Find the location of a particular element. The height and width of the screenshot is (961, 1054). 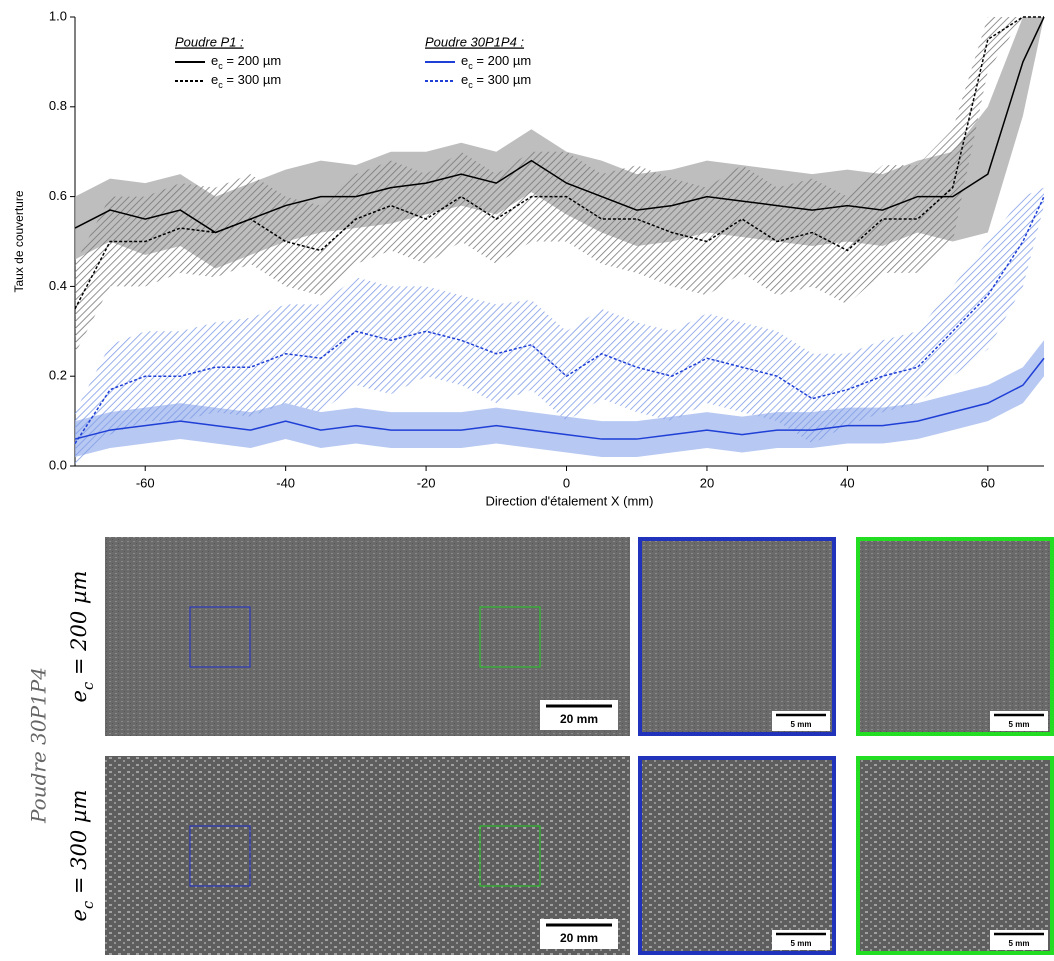

x-tick-label: 40 is located at coordinates (847, 482).